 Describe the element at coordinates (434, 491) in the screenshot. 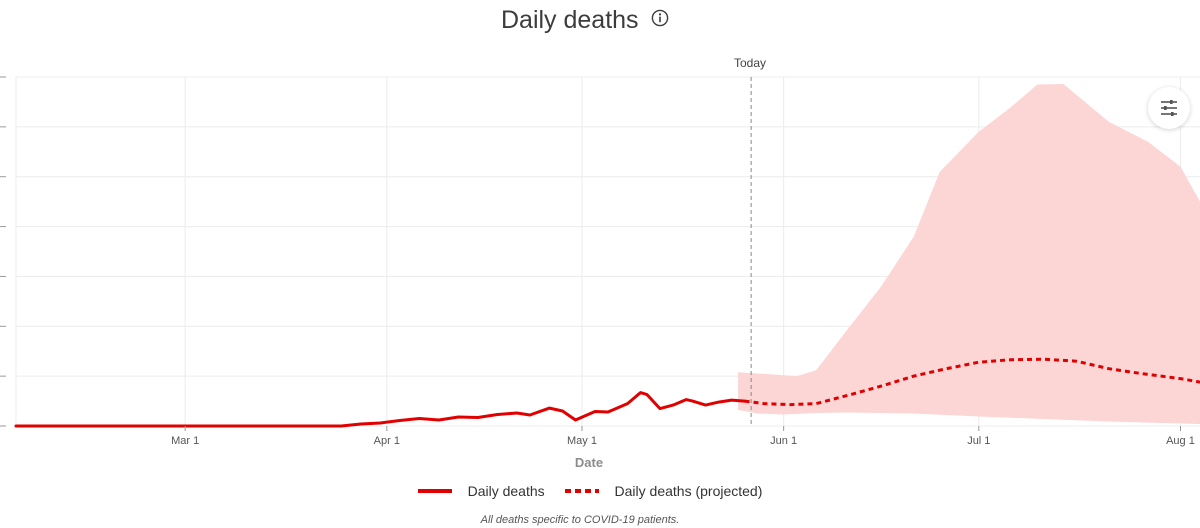

I see `legend-solid-line-swatch` at that location.